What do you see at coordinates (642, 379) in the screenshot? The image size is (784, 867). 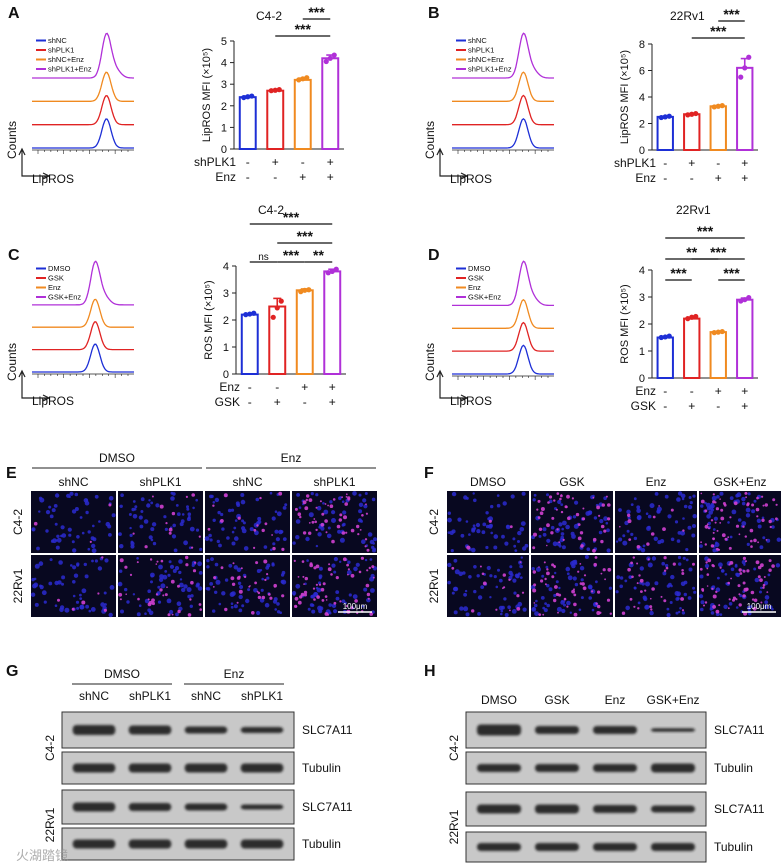 I see `y-tick-label: 0` at bounding box center [642, 379].